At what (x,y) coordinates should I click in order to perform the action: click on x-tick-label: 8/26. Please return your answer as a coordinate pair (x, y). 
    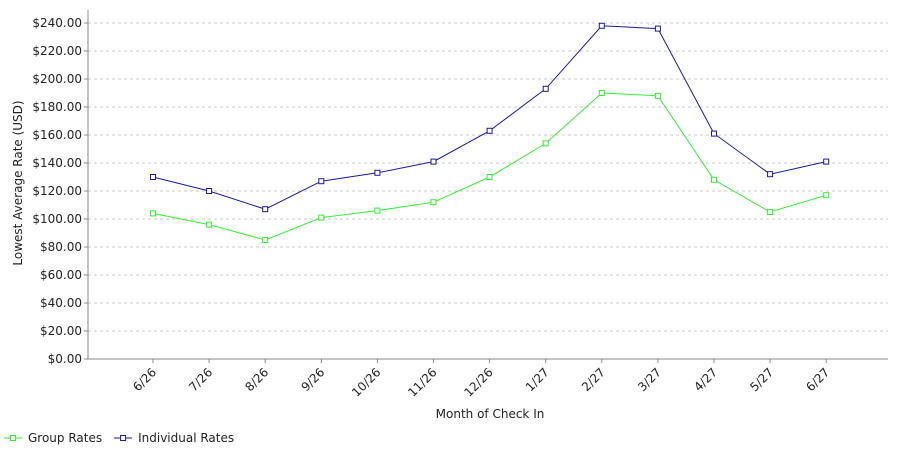
    Looking at the image, I should click on (256, 379).